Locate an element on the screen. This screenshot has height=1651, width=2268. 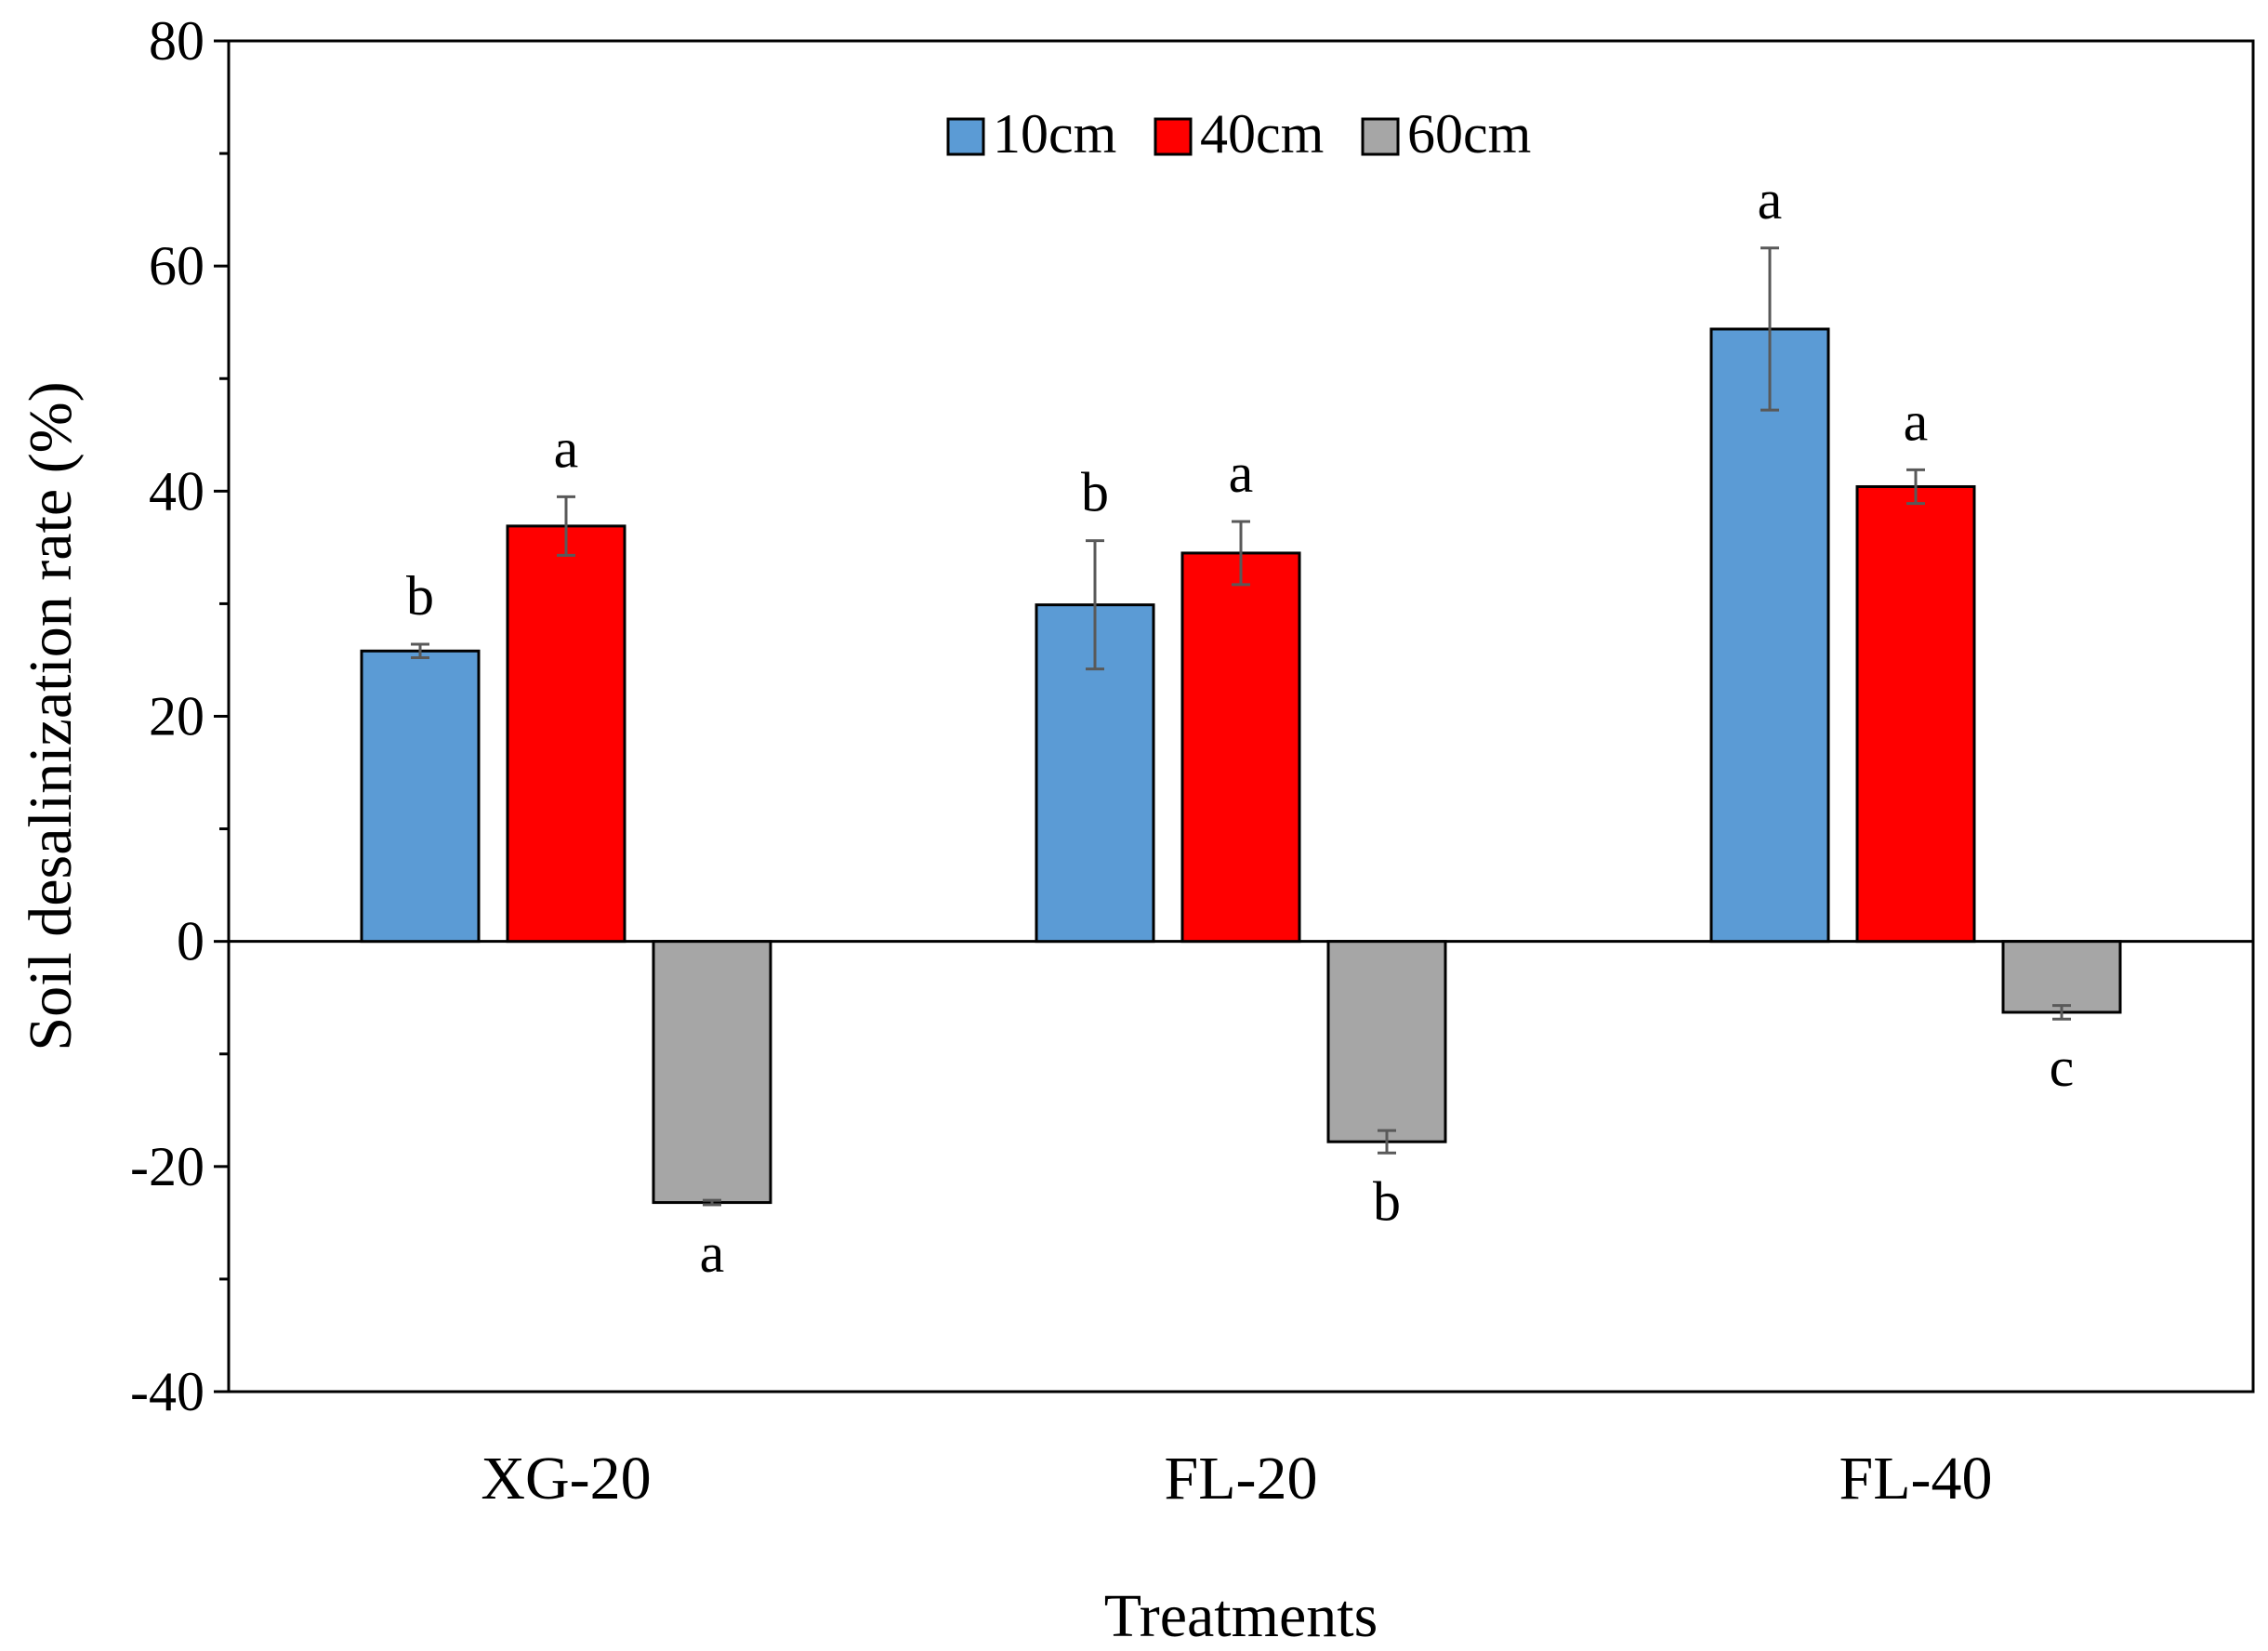
significance-letter-40cm-XG-20: a is located at coordinates (566, 448).